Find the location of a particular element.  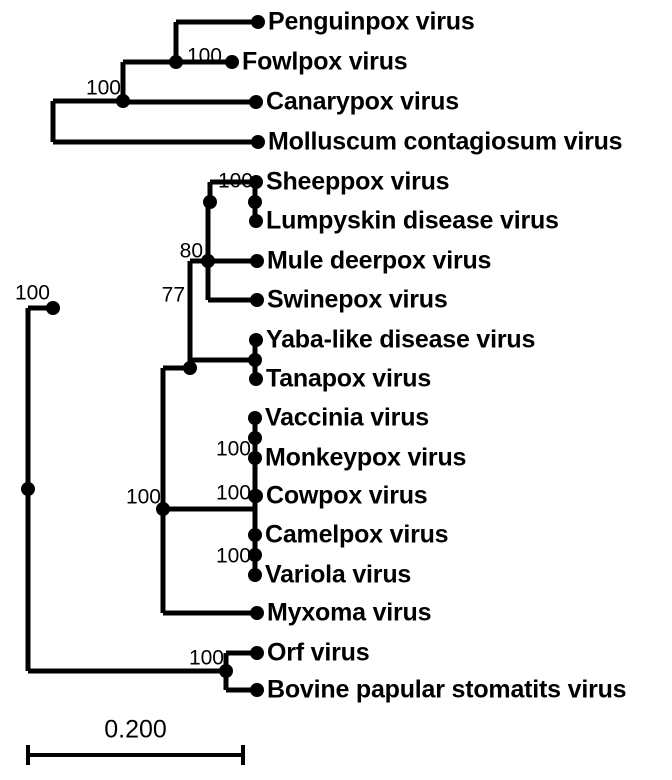

scale-bar is located at coordinates (135, 755).